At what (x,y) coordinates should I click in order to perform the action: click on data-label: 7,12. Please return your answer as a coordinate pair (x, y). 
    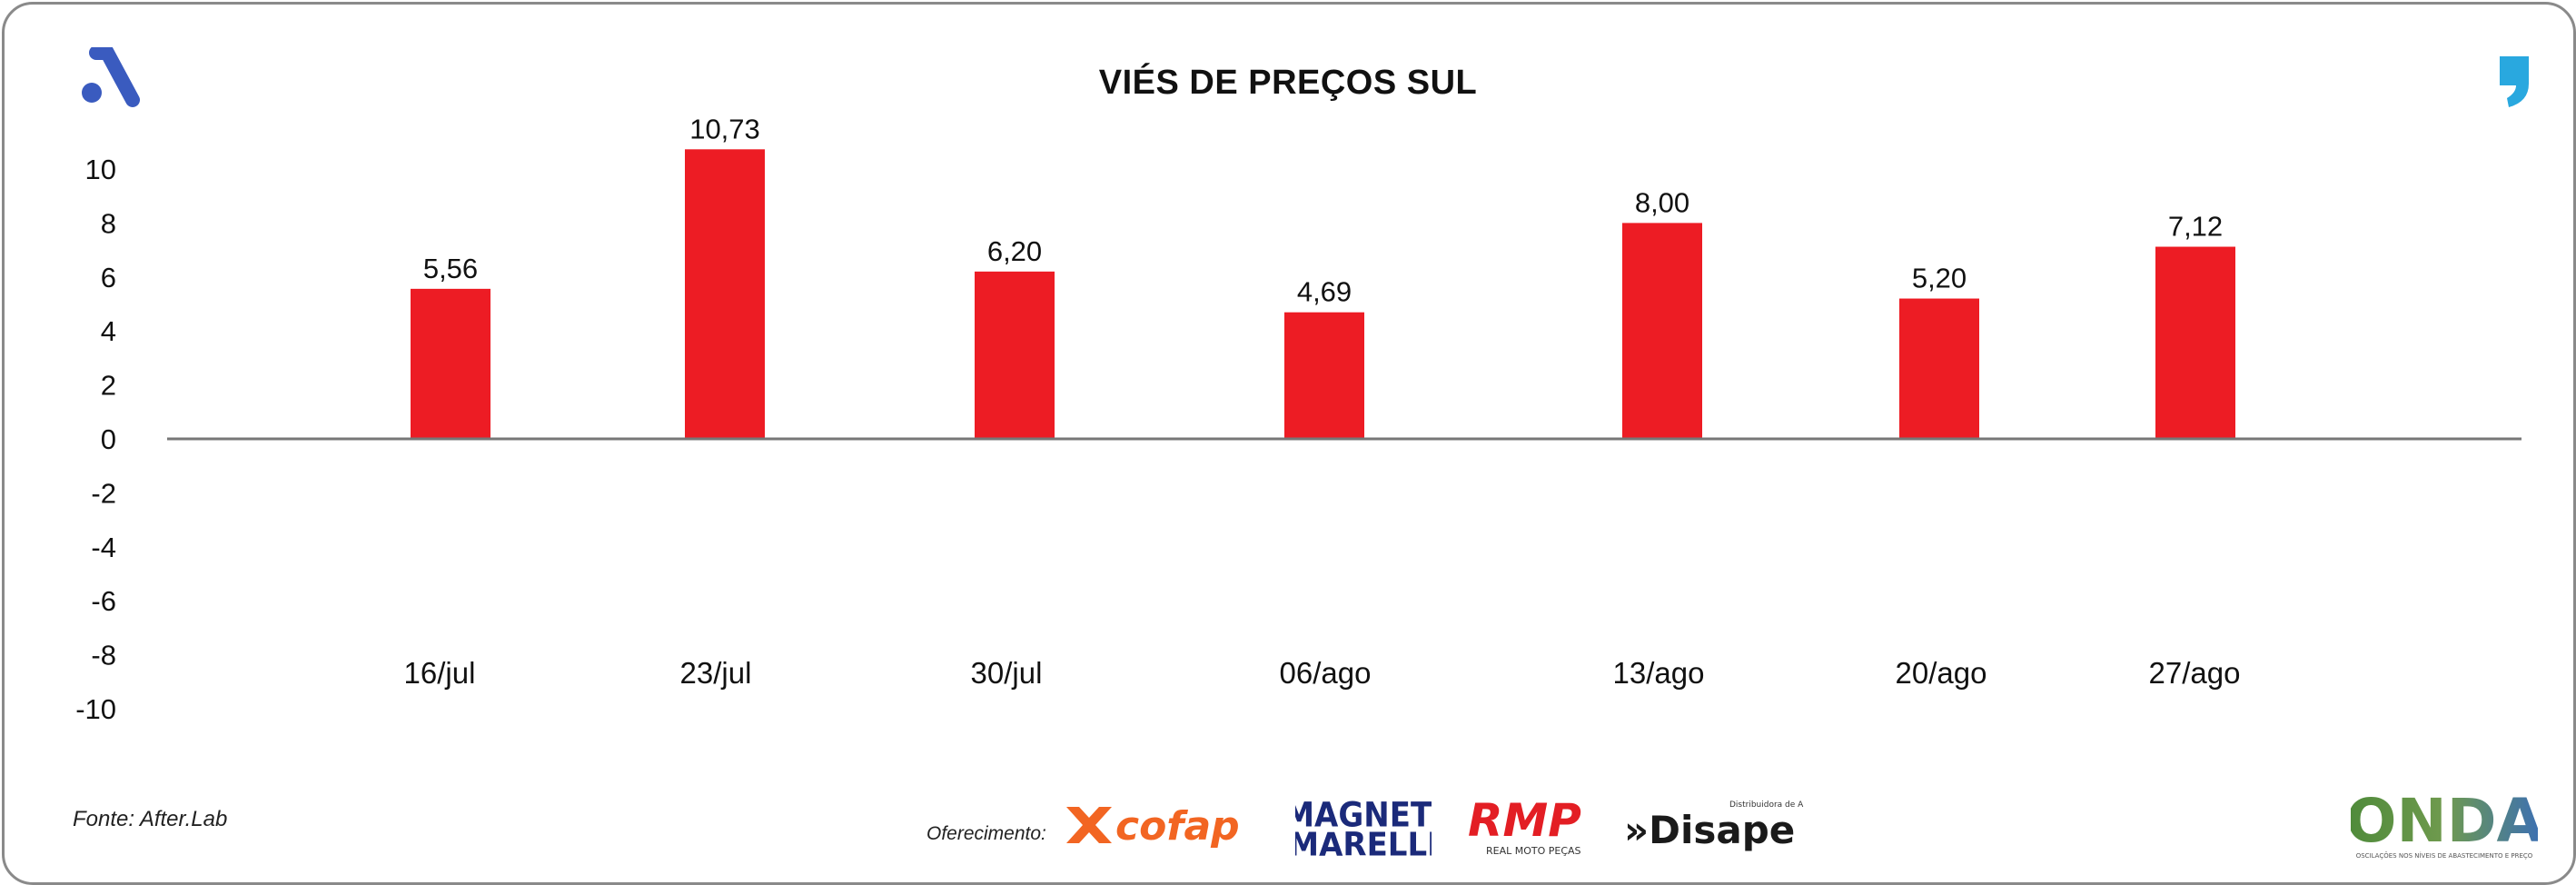
    Looking at the image, I should click on (2195, 227).